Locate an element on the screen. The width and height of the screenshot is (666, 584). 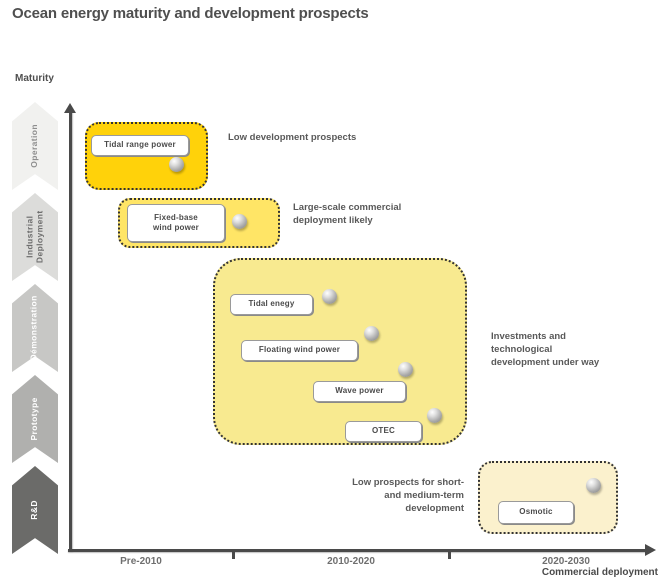
maturity-level-label: Prototype is located at coordinates (34, 419).